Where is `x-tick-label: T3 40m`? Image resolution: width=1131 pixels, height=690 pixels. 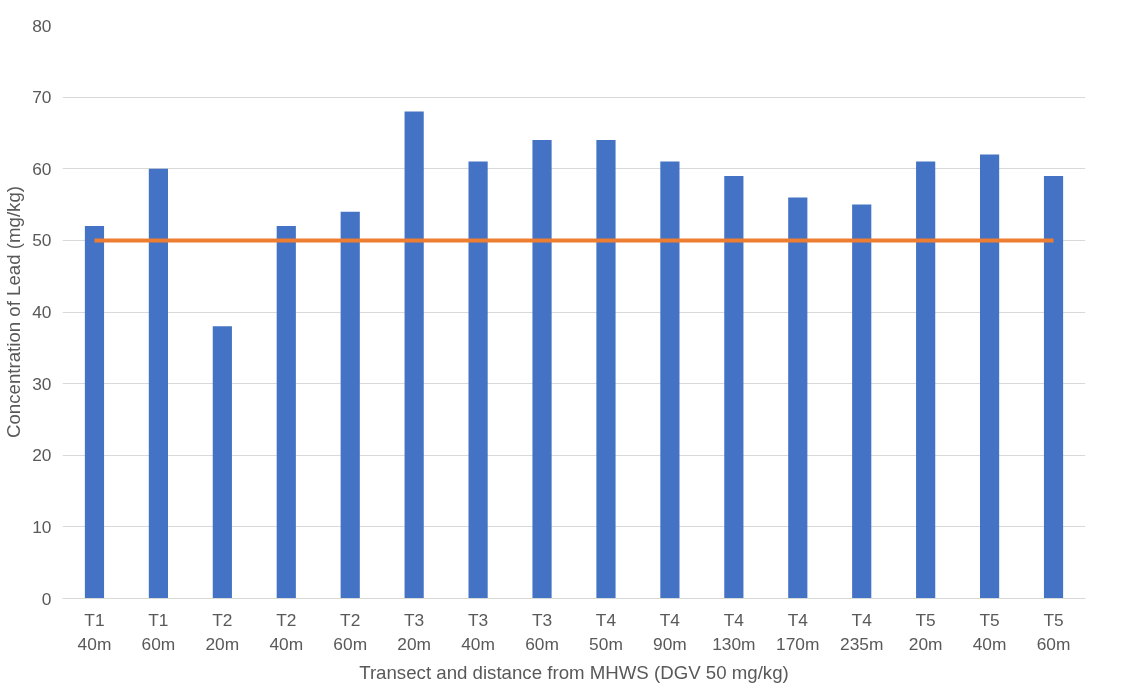 x-tick-label: T3 40m is located at coordinates (478, 631).